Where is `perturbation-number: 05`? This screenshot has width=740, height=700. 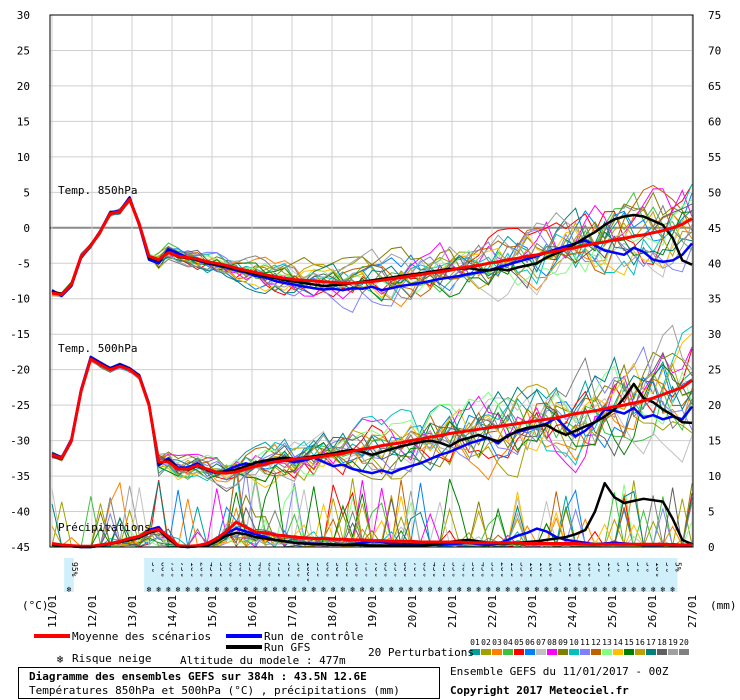 perturbation-number: 05 is located at coordinates (519, 642).